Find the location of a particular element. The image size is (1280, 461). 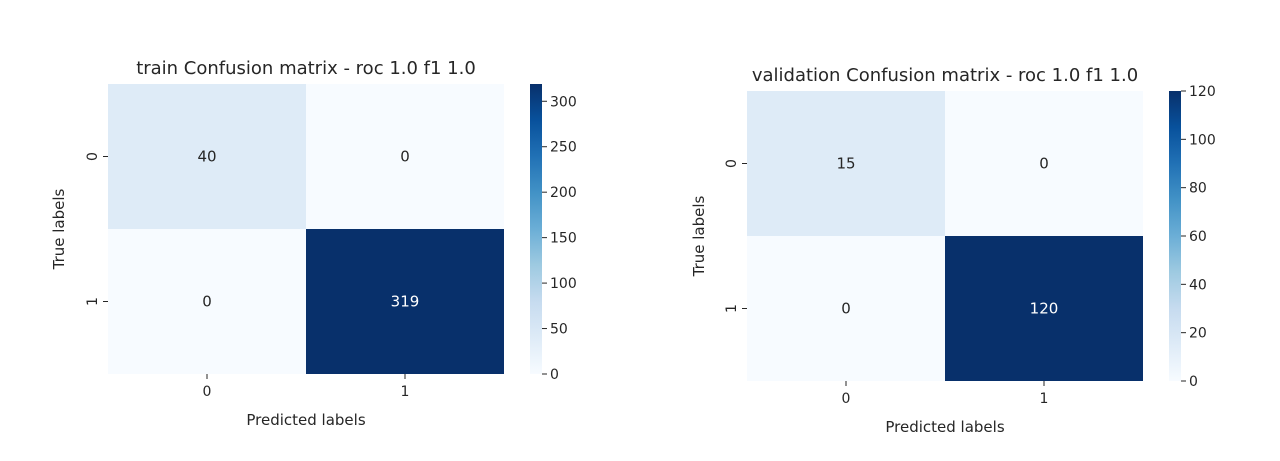

colorbar: 0 50 100 150 200 250 300 is located at coordinates (553, 233).